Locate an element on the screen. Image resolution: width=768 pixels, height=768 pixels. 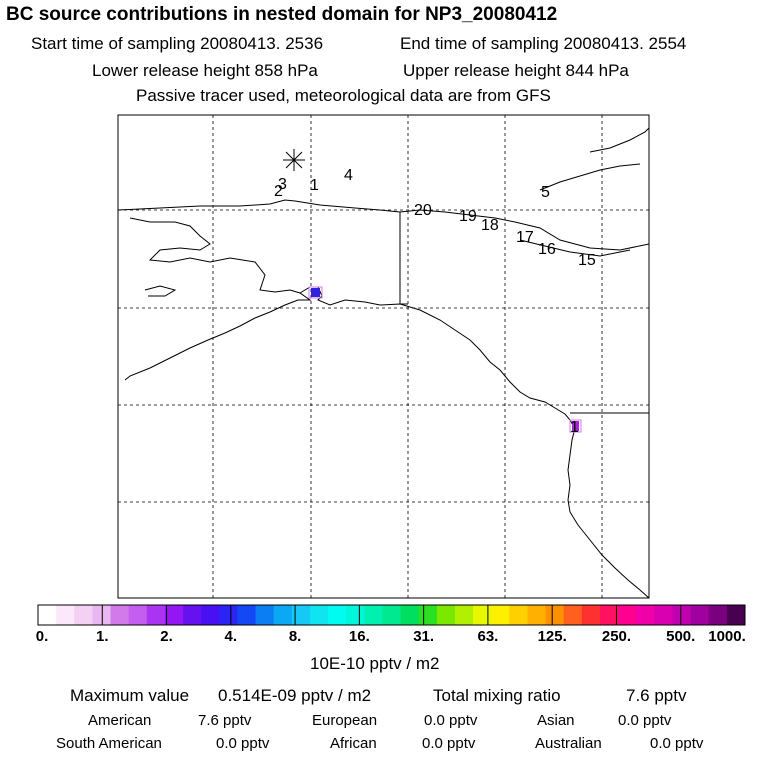
region-name: American is located at coordinates (120, 720).